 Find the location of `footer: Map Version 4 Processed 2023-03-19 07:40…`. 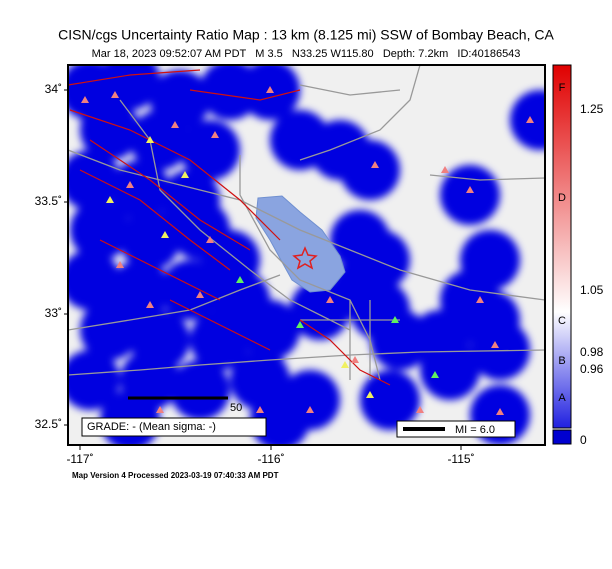

footer: Map Version 4 Processed 2023-03-19 07:40… is located at coordinates (175, 475).